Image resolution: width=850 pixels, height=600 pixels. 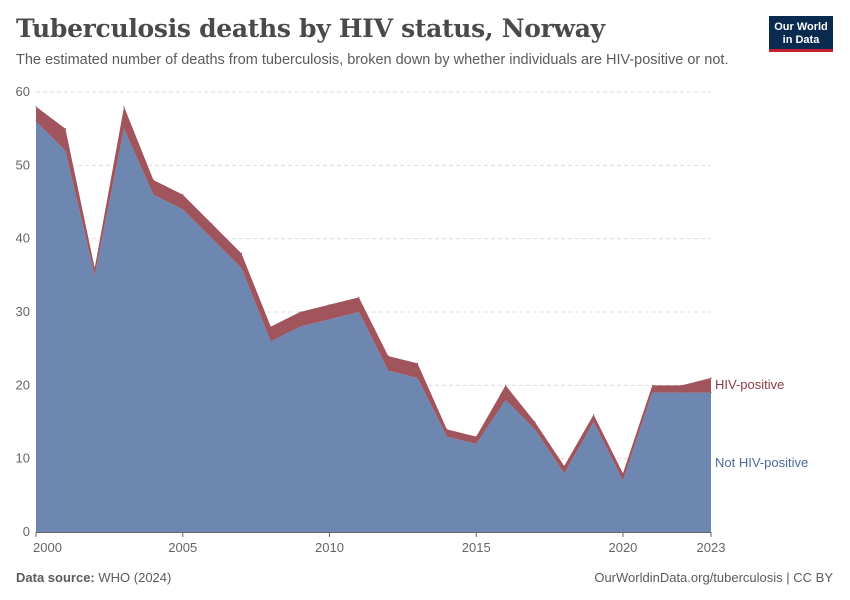 What do you see at coordinates (801, 27) in the screenshot?
I see `logo-line-1: Our World` at bounding box center [801, 27].